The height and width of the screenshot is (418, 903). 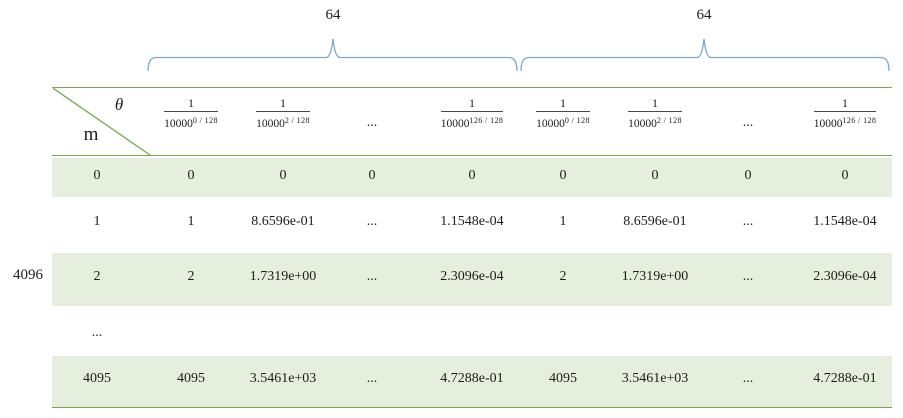 I want to click on row-header-cell: 2, so click(x=97, y=276).